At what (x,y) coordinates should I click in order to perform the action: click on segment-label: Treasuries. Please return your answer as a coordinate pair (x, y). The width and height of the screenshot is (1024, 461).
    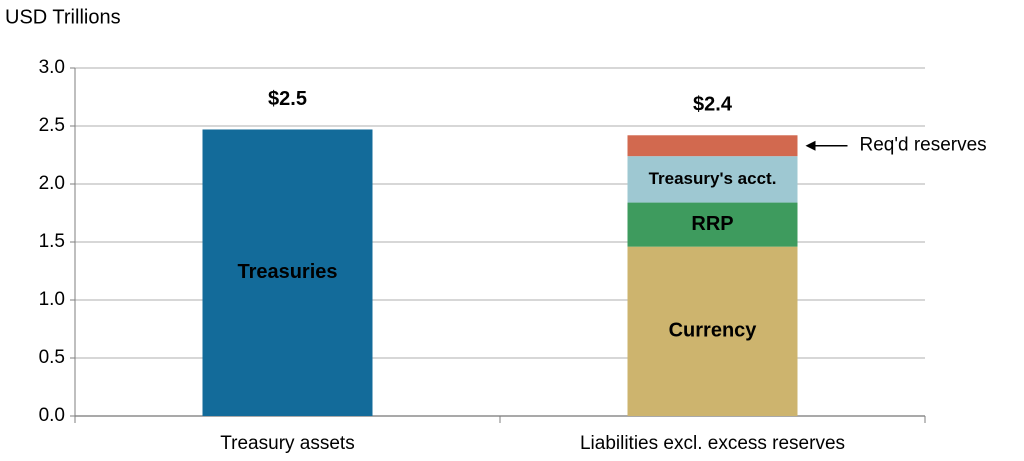
    Looking at the image, I should click on (287, 272).